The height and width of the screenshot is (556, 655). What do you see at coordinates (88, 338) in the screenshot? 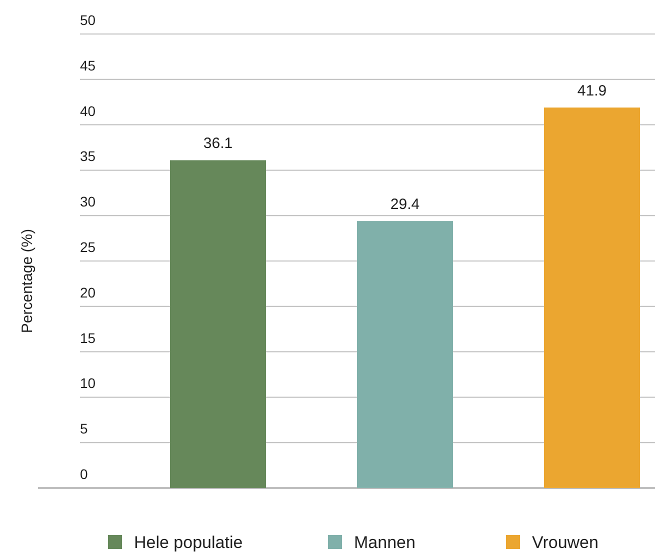
I see `y-tick-label: 15` at bounding box center [88, 338].